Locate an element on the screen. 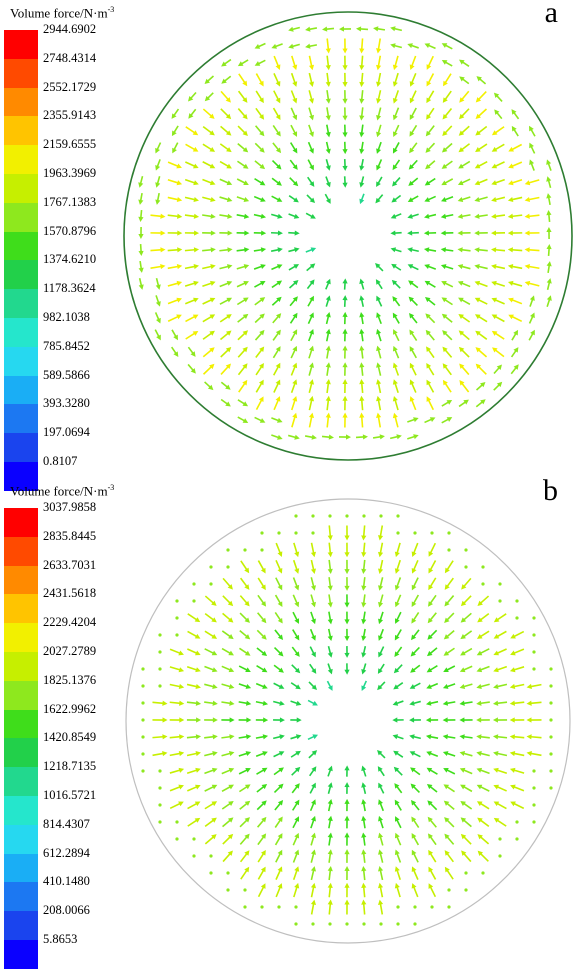  colorbar-tick-label: 1016.5721 is located at coordinates (69, 795).